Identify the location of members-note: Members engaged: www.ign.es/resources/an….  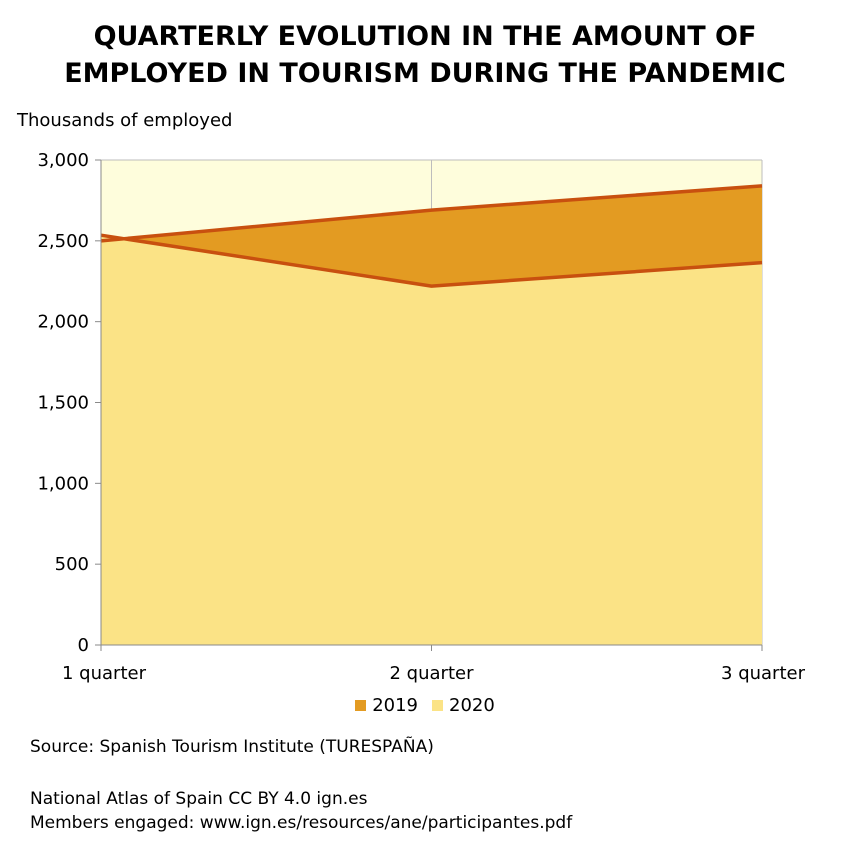
(301, 823).